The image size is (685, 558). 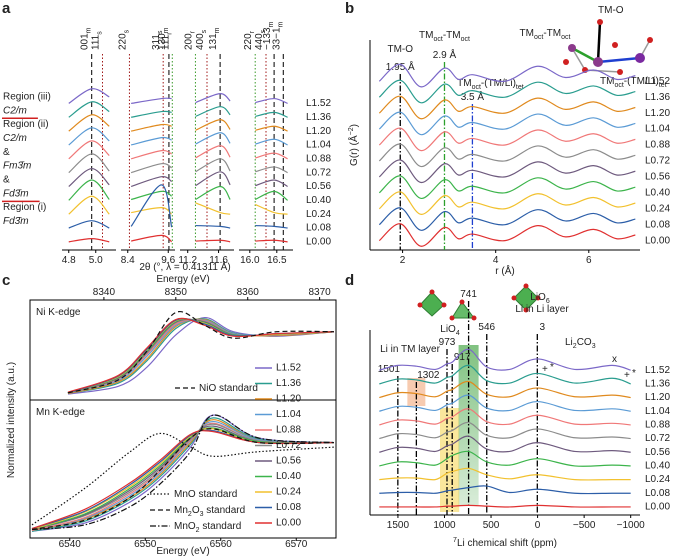 What do you see at coordinates (349, 280) in the screenshot?
I see `panel-label: d` at bounding box center [349, 280].